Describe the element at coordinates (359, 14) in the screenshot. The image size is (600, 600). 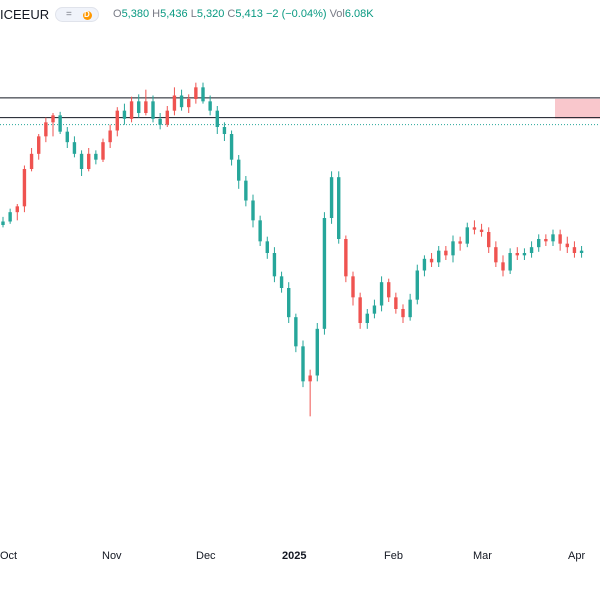
I see `volume-value: 6.08K` at that location.